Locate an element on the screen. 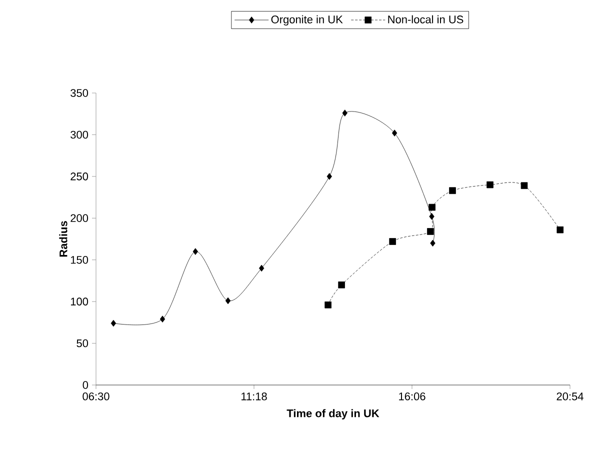 The image size is (596, 463). x-axis-title: Time of day in UK is located at coordinates (333, 414).